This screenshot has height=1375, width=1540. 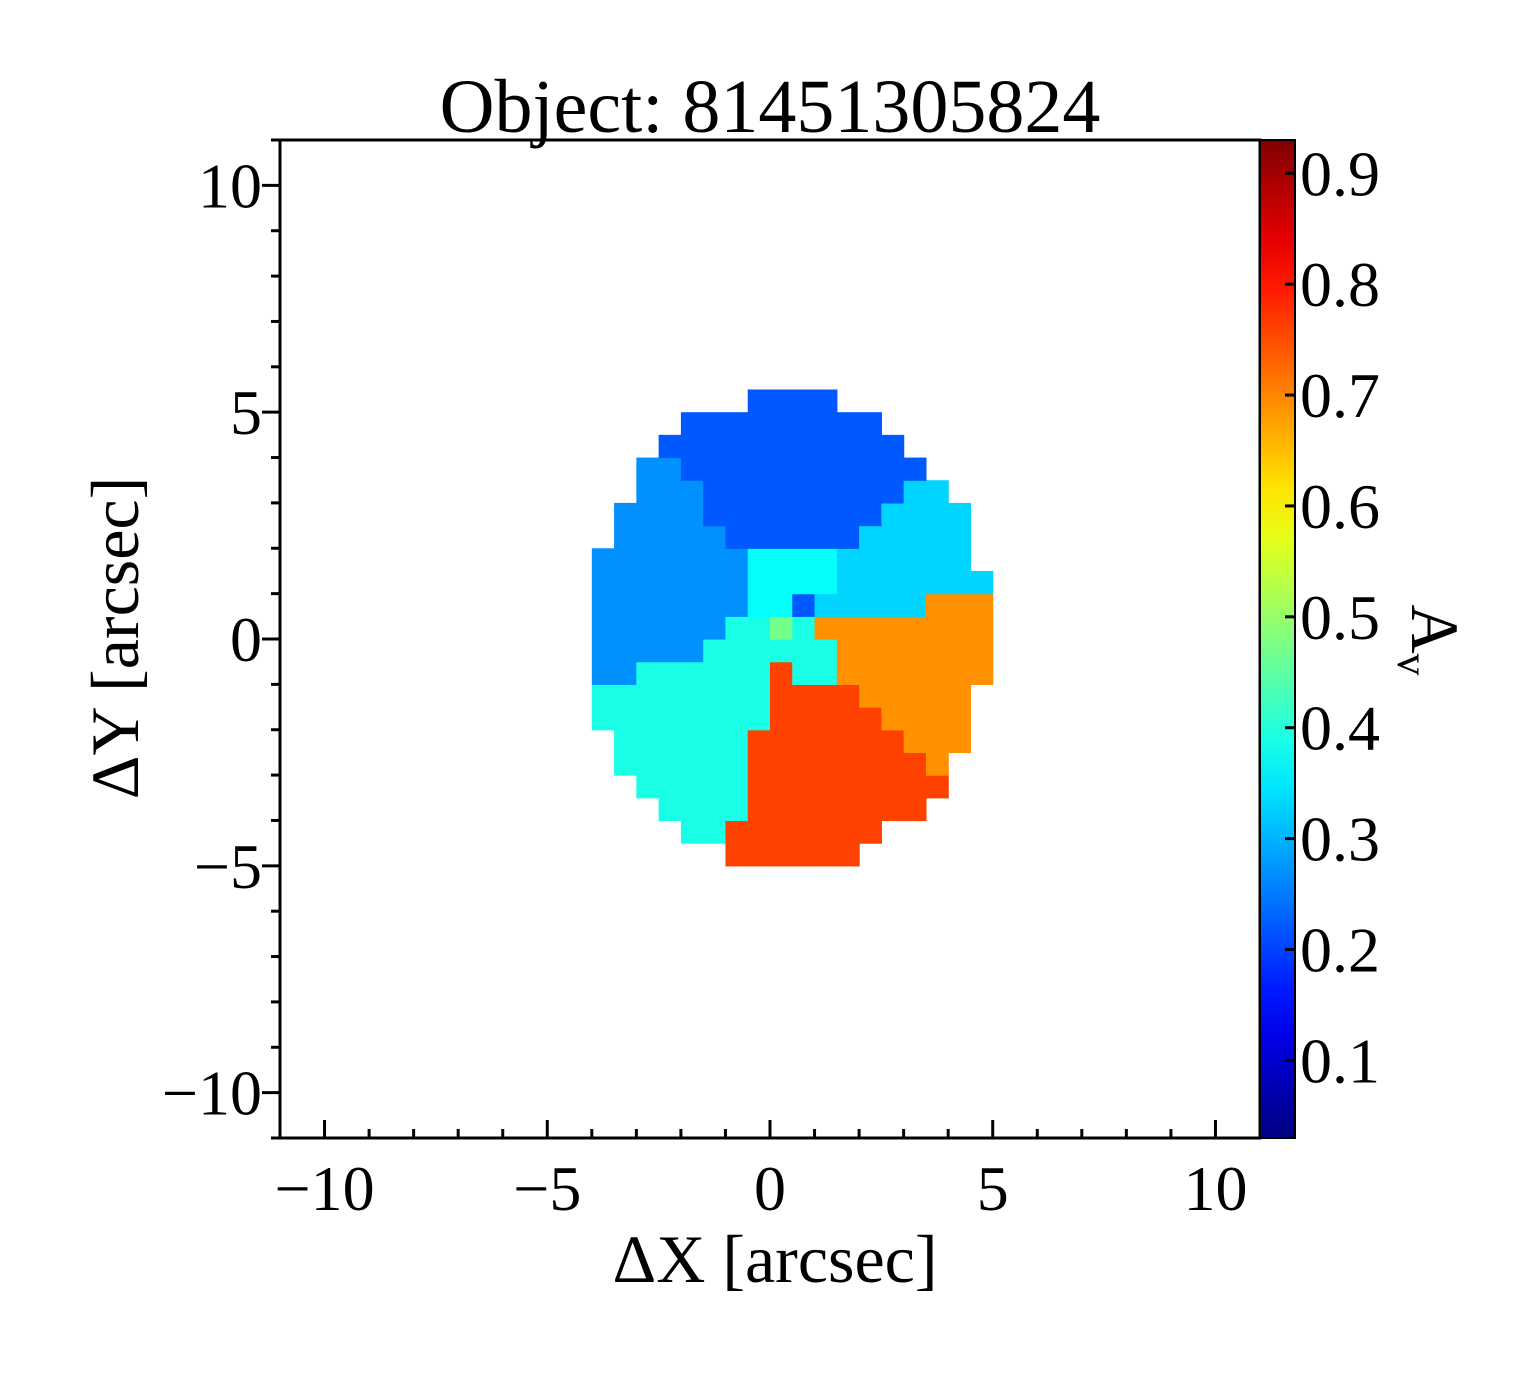 I want to click on y-tick-label: −5, so click(x=228, y=866).